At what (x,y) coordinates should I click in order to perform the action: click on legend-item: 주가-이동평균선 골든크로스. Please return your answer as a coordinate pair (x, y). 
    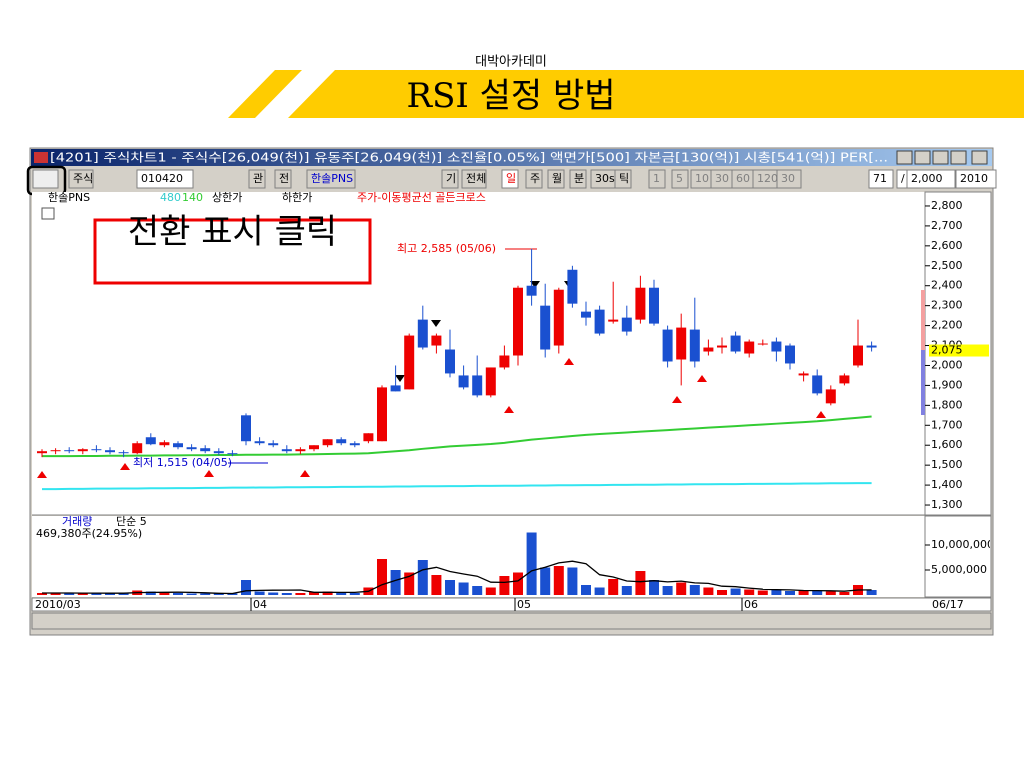
    Looking at the image, I should click on (421, 197).